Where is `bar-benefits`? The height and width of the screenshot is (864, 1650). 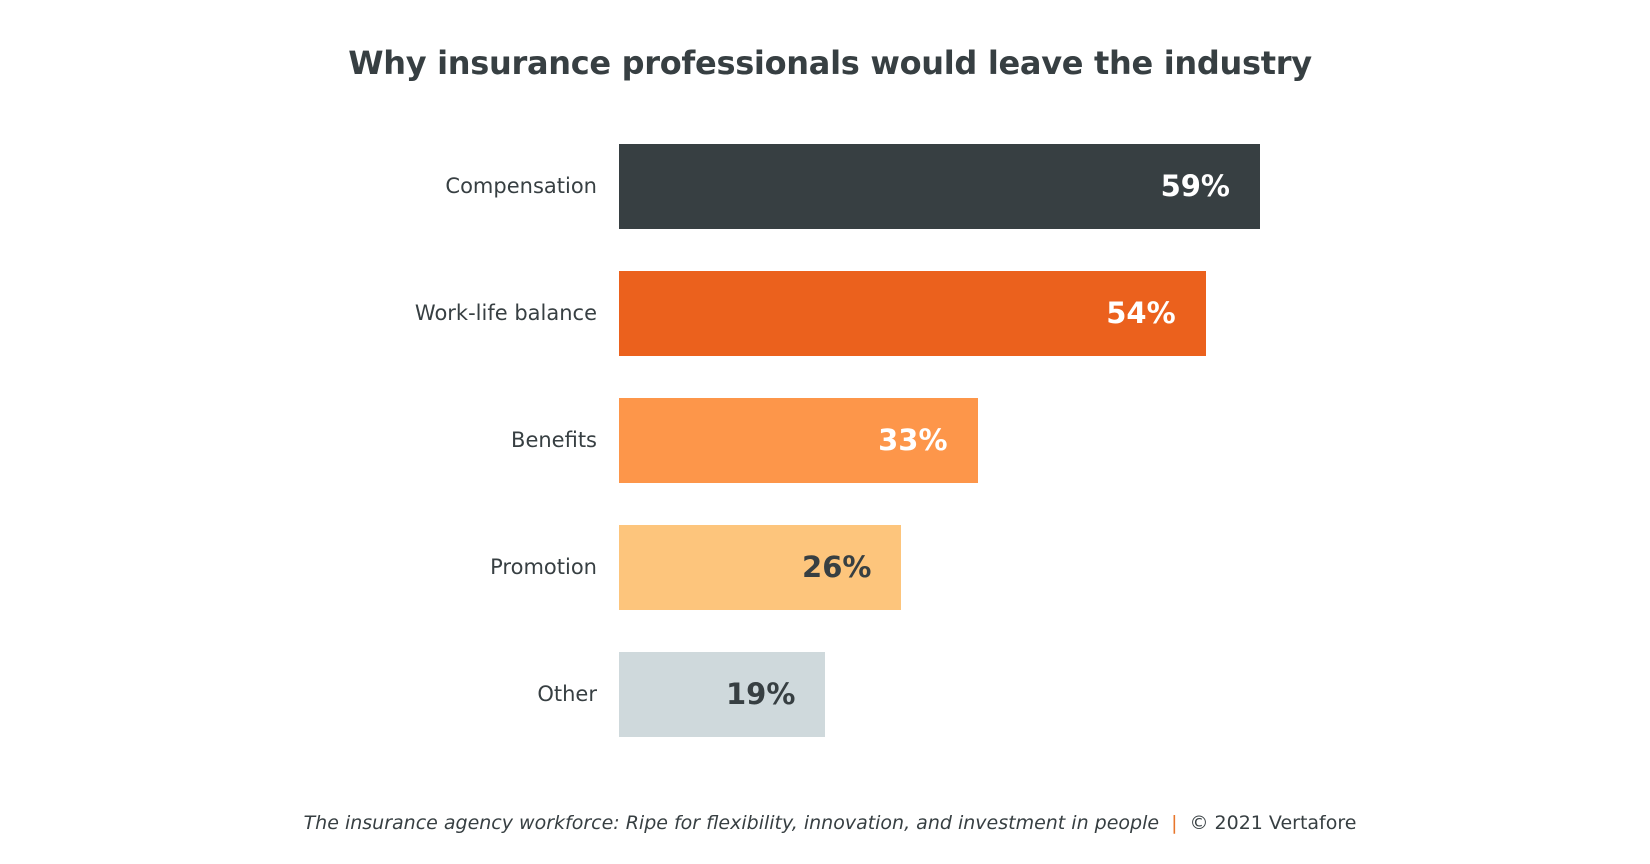 bar-benefits is located at coordinates (798, 440).